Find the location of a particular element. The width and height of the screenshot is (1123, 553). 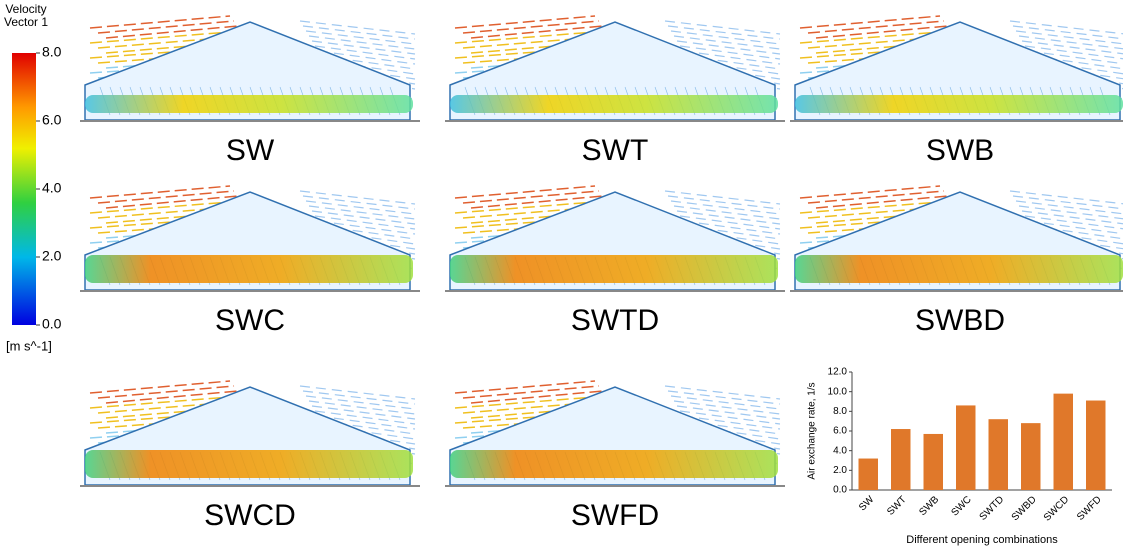

colorbar-tick-label: 8.0 is located at coordinates (52, 52).